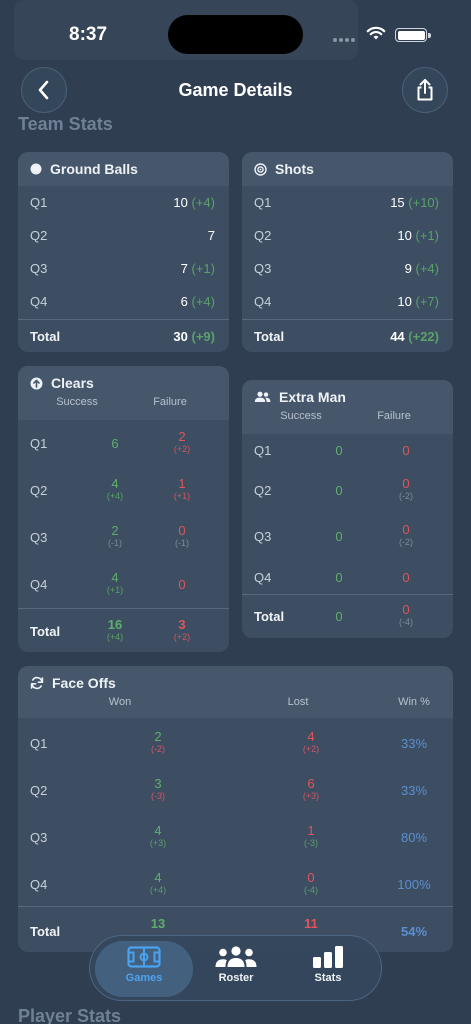 The height and width of the screenshot is (1024, 471). What do you see at coordinates (144, 965) in the screenshot?
I see `tab-games: Games` at bounding box center [144, 965].